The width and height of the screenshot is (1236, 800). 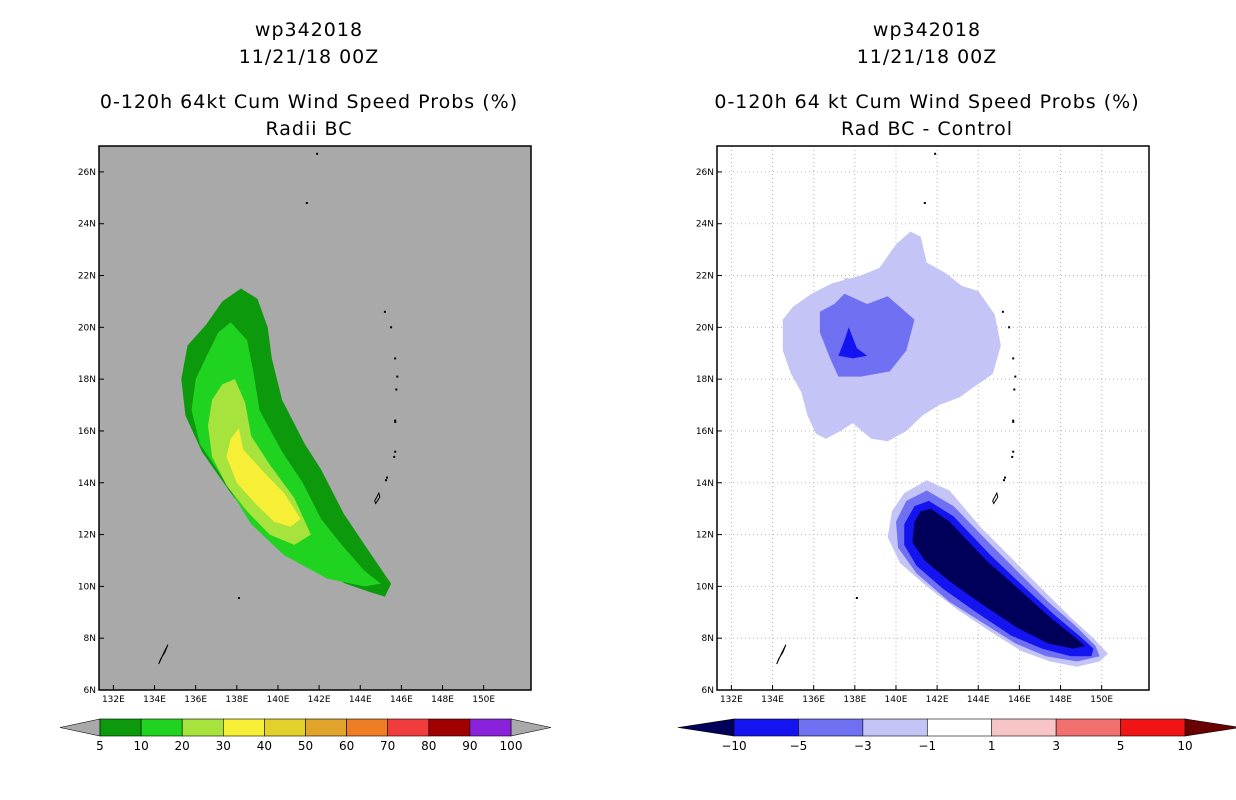 I want to click on y-tick-label: 20N, so click(x=87, y=328).